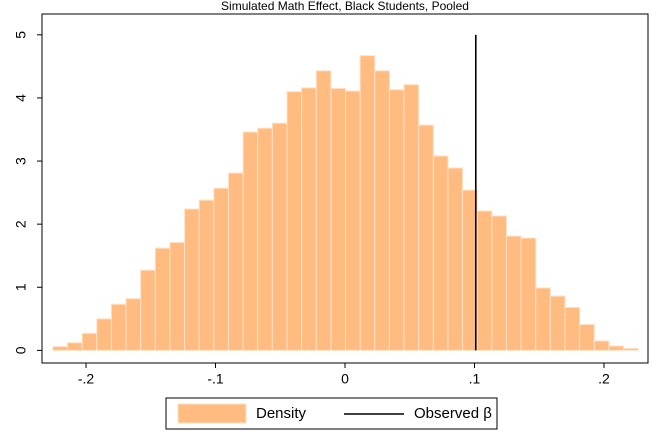 Image resolution: width=652 pixels, height=434 pixels. Describe the element at coordinates (215, 379) in the screenshot. I see `x-tick-label: -.1` at that location.